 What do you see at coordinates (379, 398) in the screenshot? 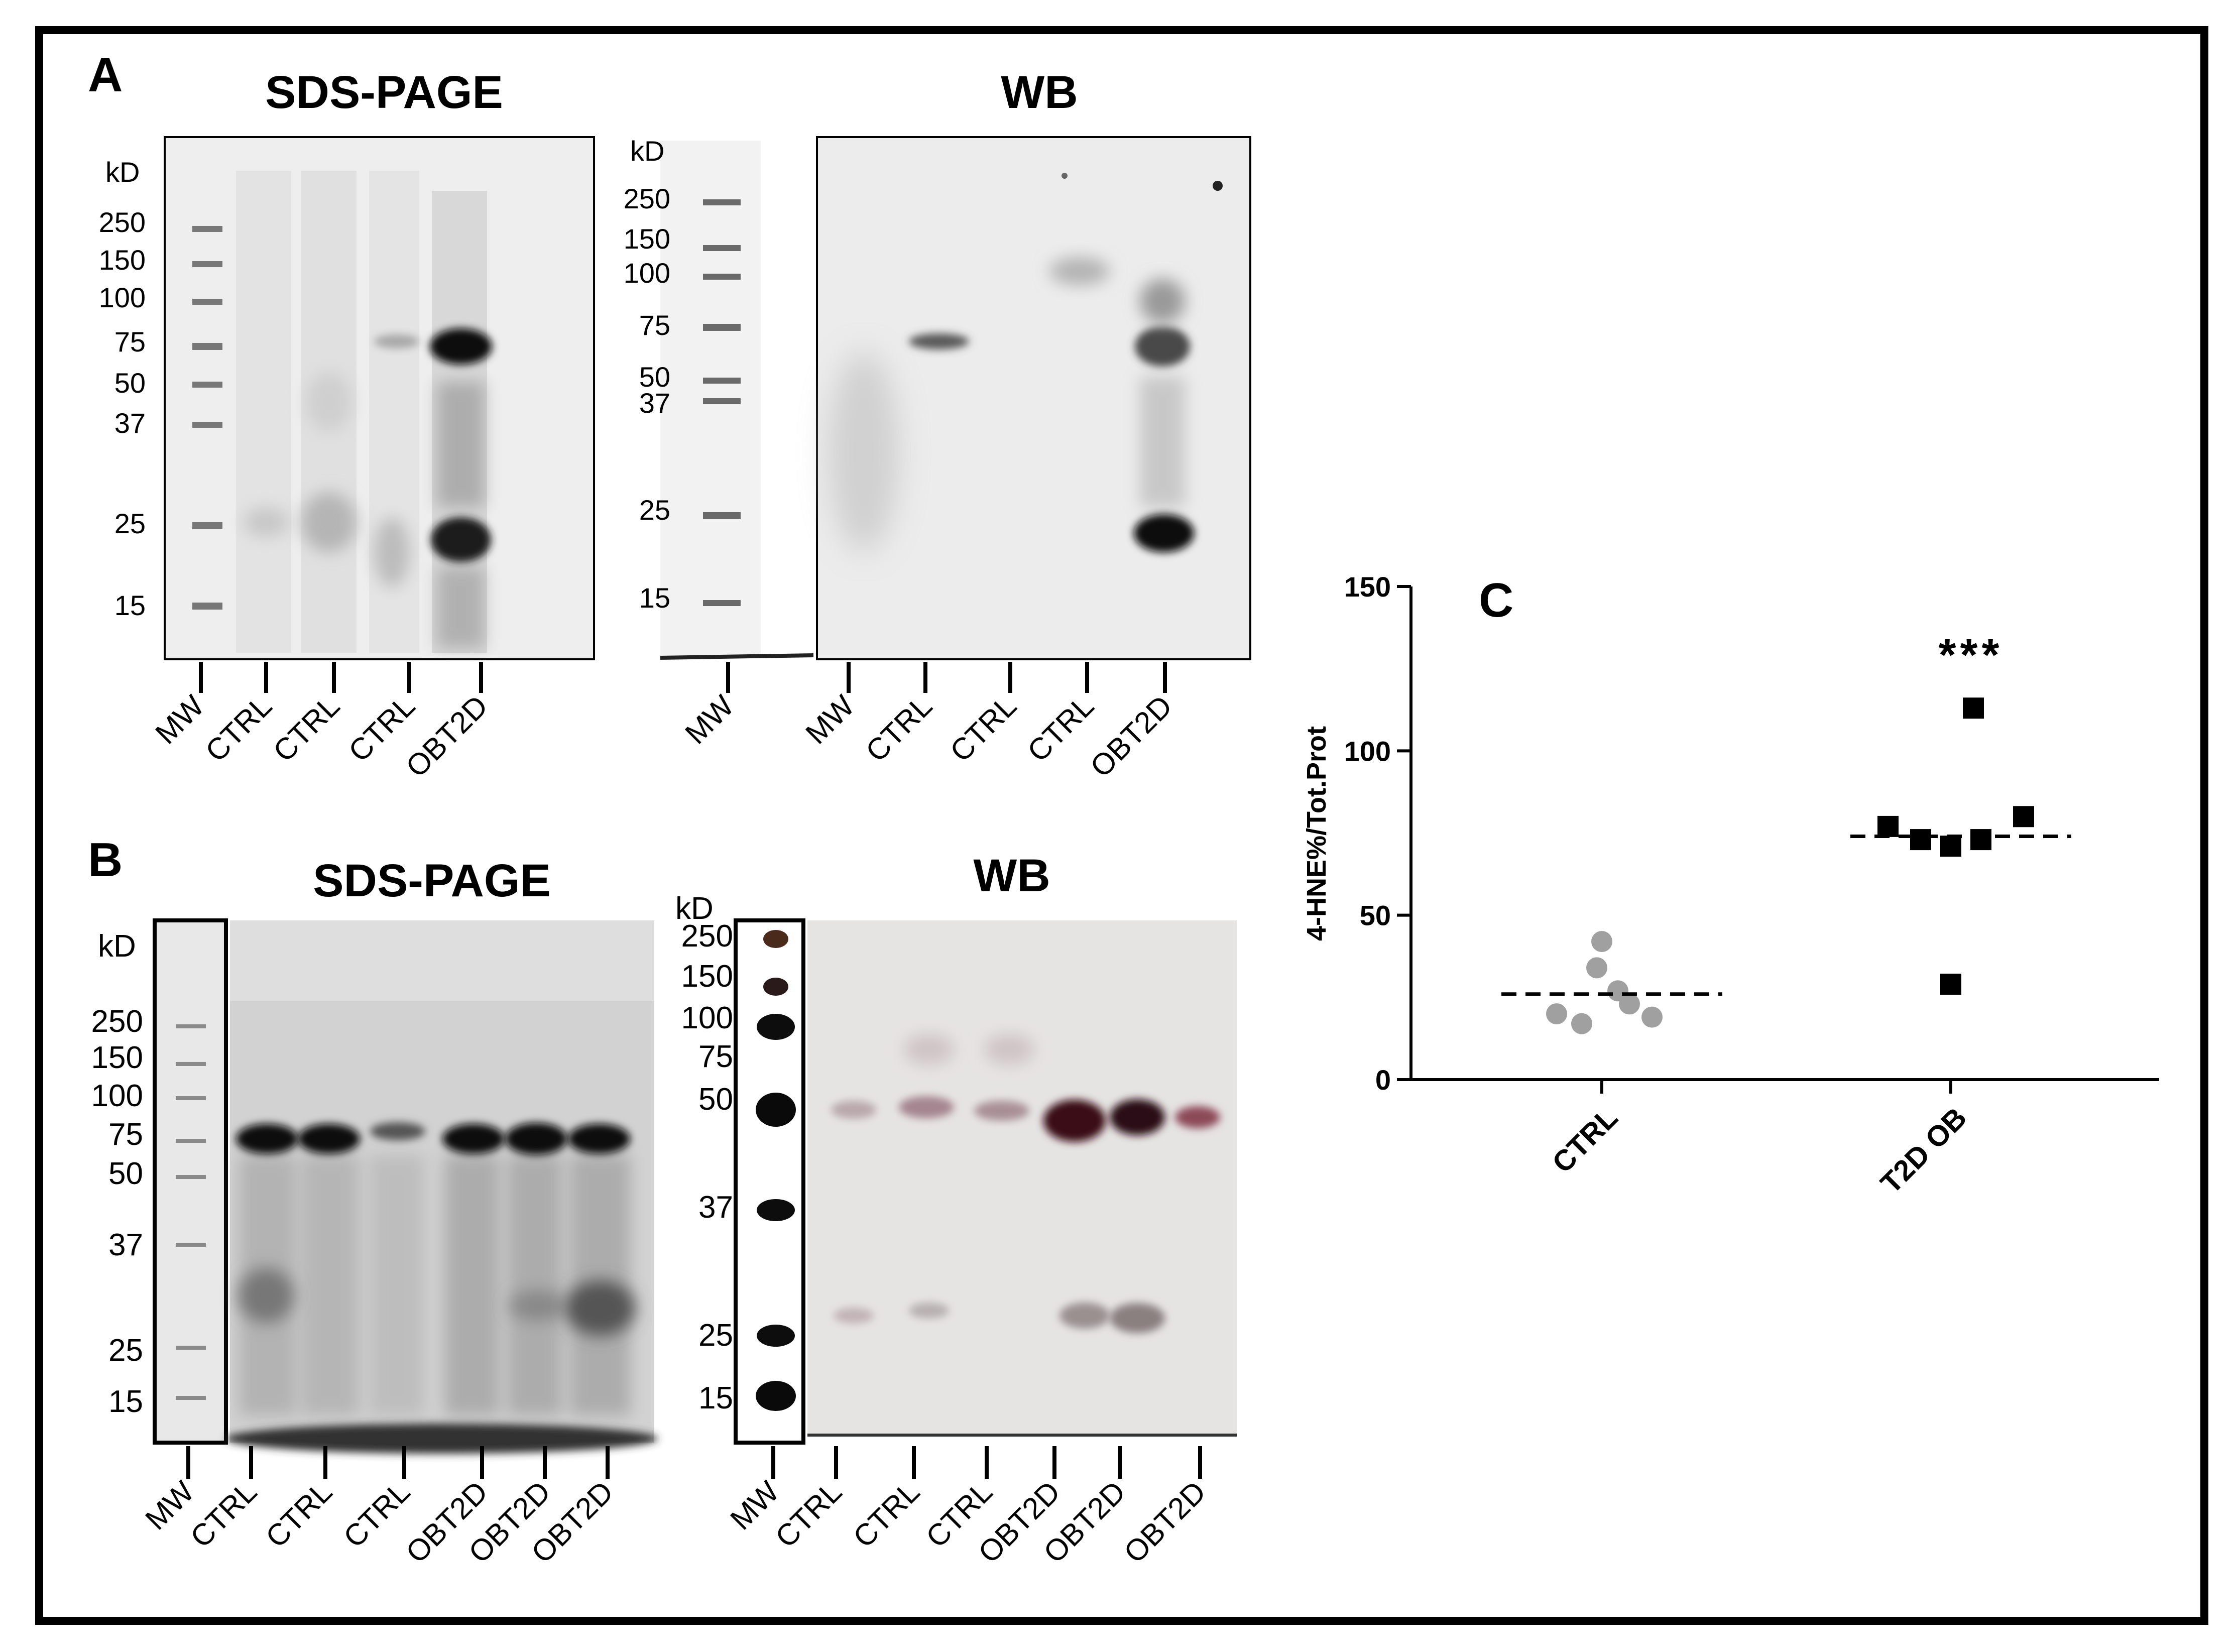
I see `panel-a-sds-gel` at bounding box center [379, 398].